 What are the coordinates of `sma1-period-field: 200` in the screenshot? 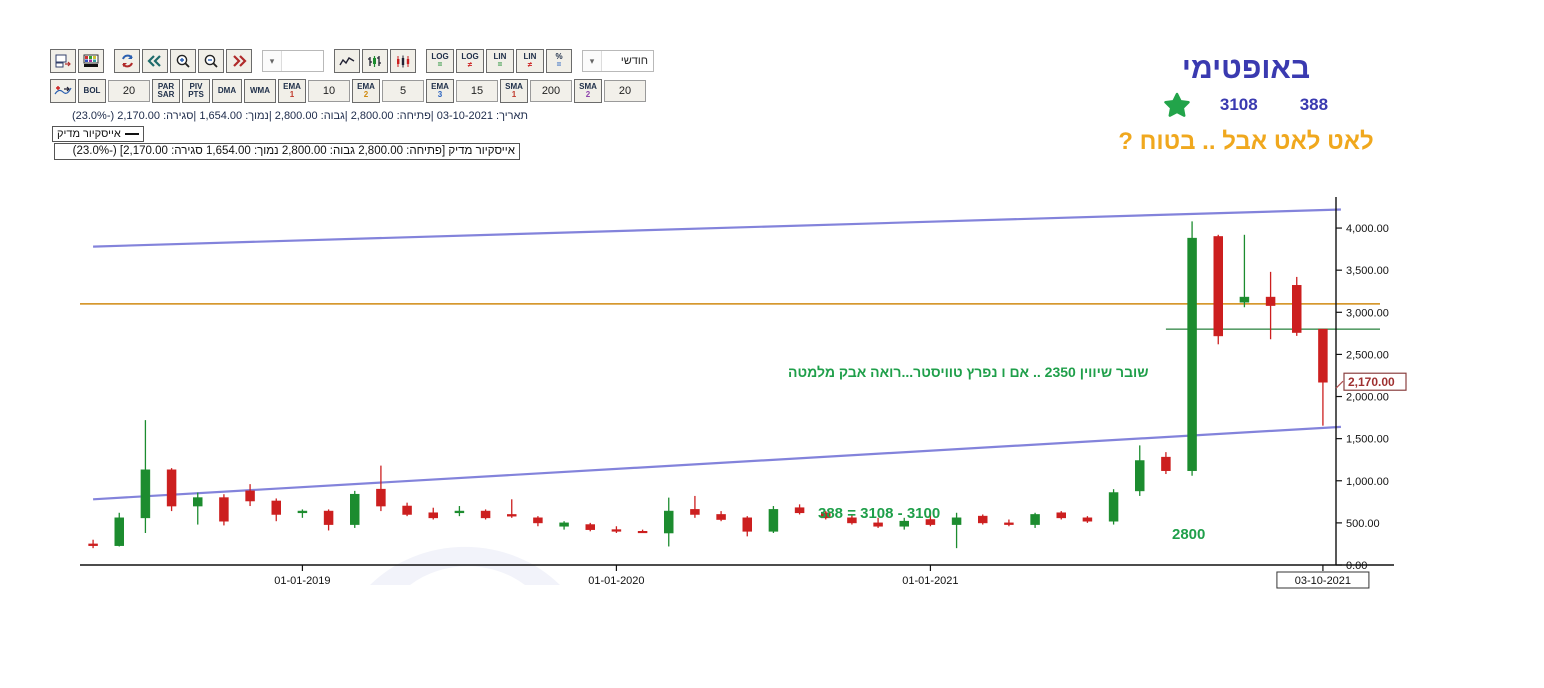 It's located at (551, 91).